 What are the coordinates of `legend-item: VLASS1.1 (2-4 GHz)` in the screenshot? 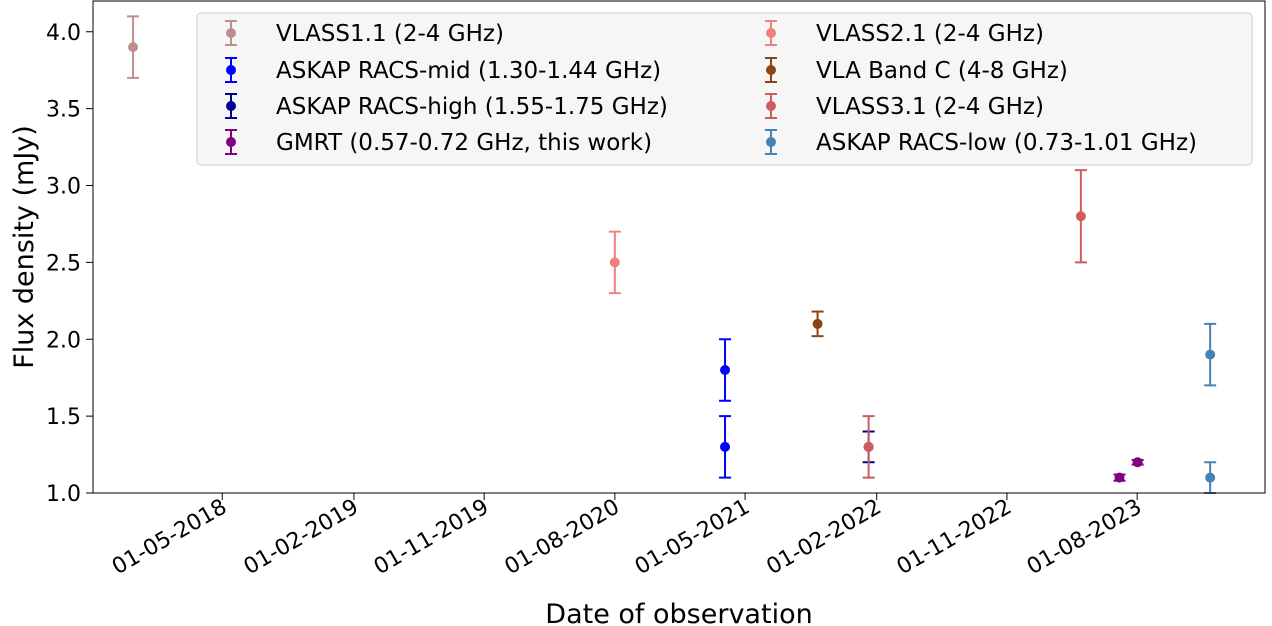 It's located at (364, 33).